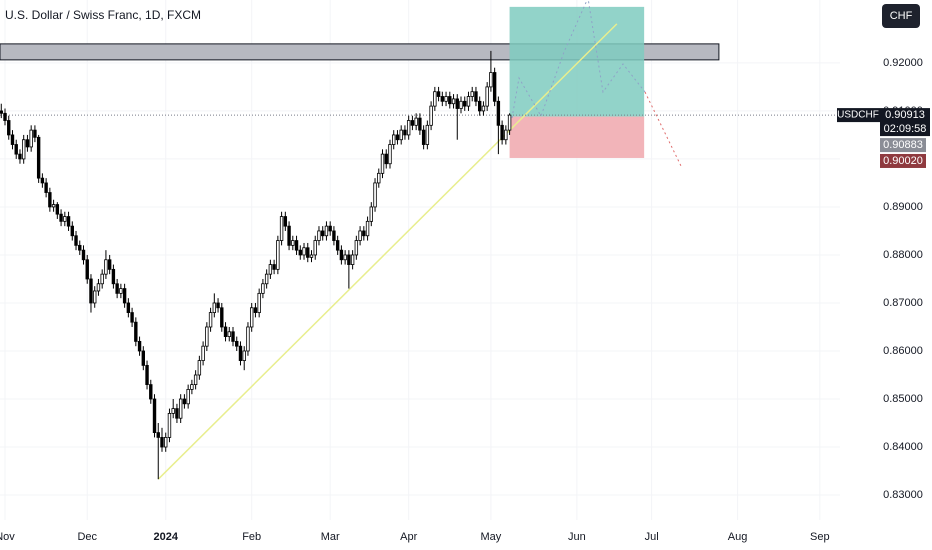 This screenshot has height=550, width=932. What do you see at coordinates (420, 535) in the screenshot?
I see `time-axis` at bounding box center [420, 535].